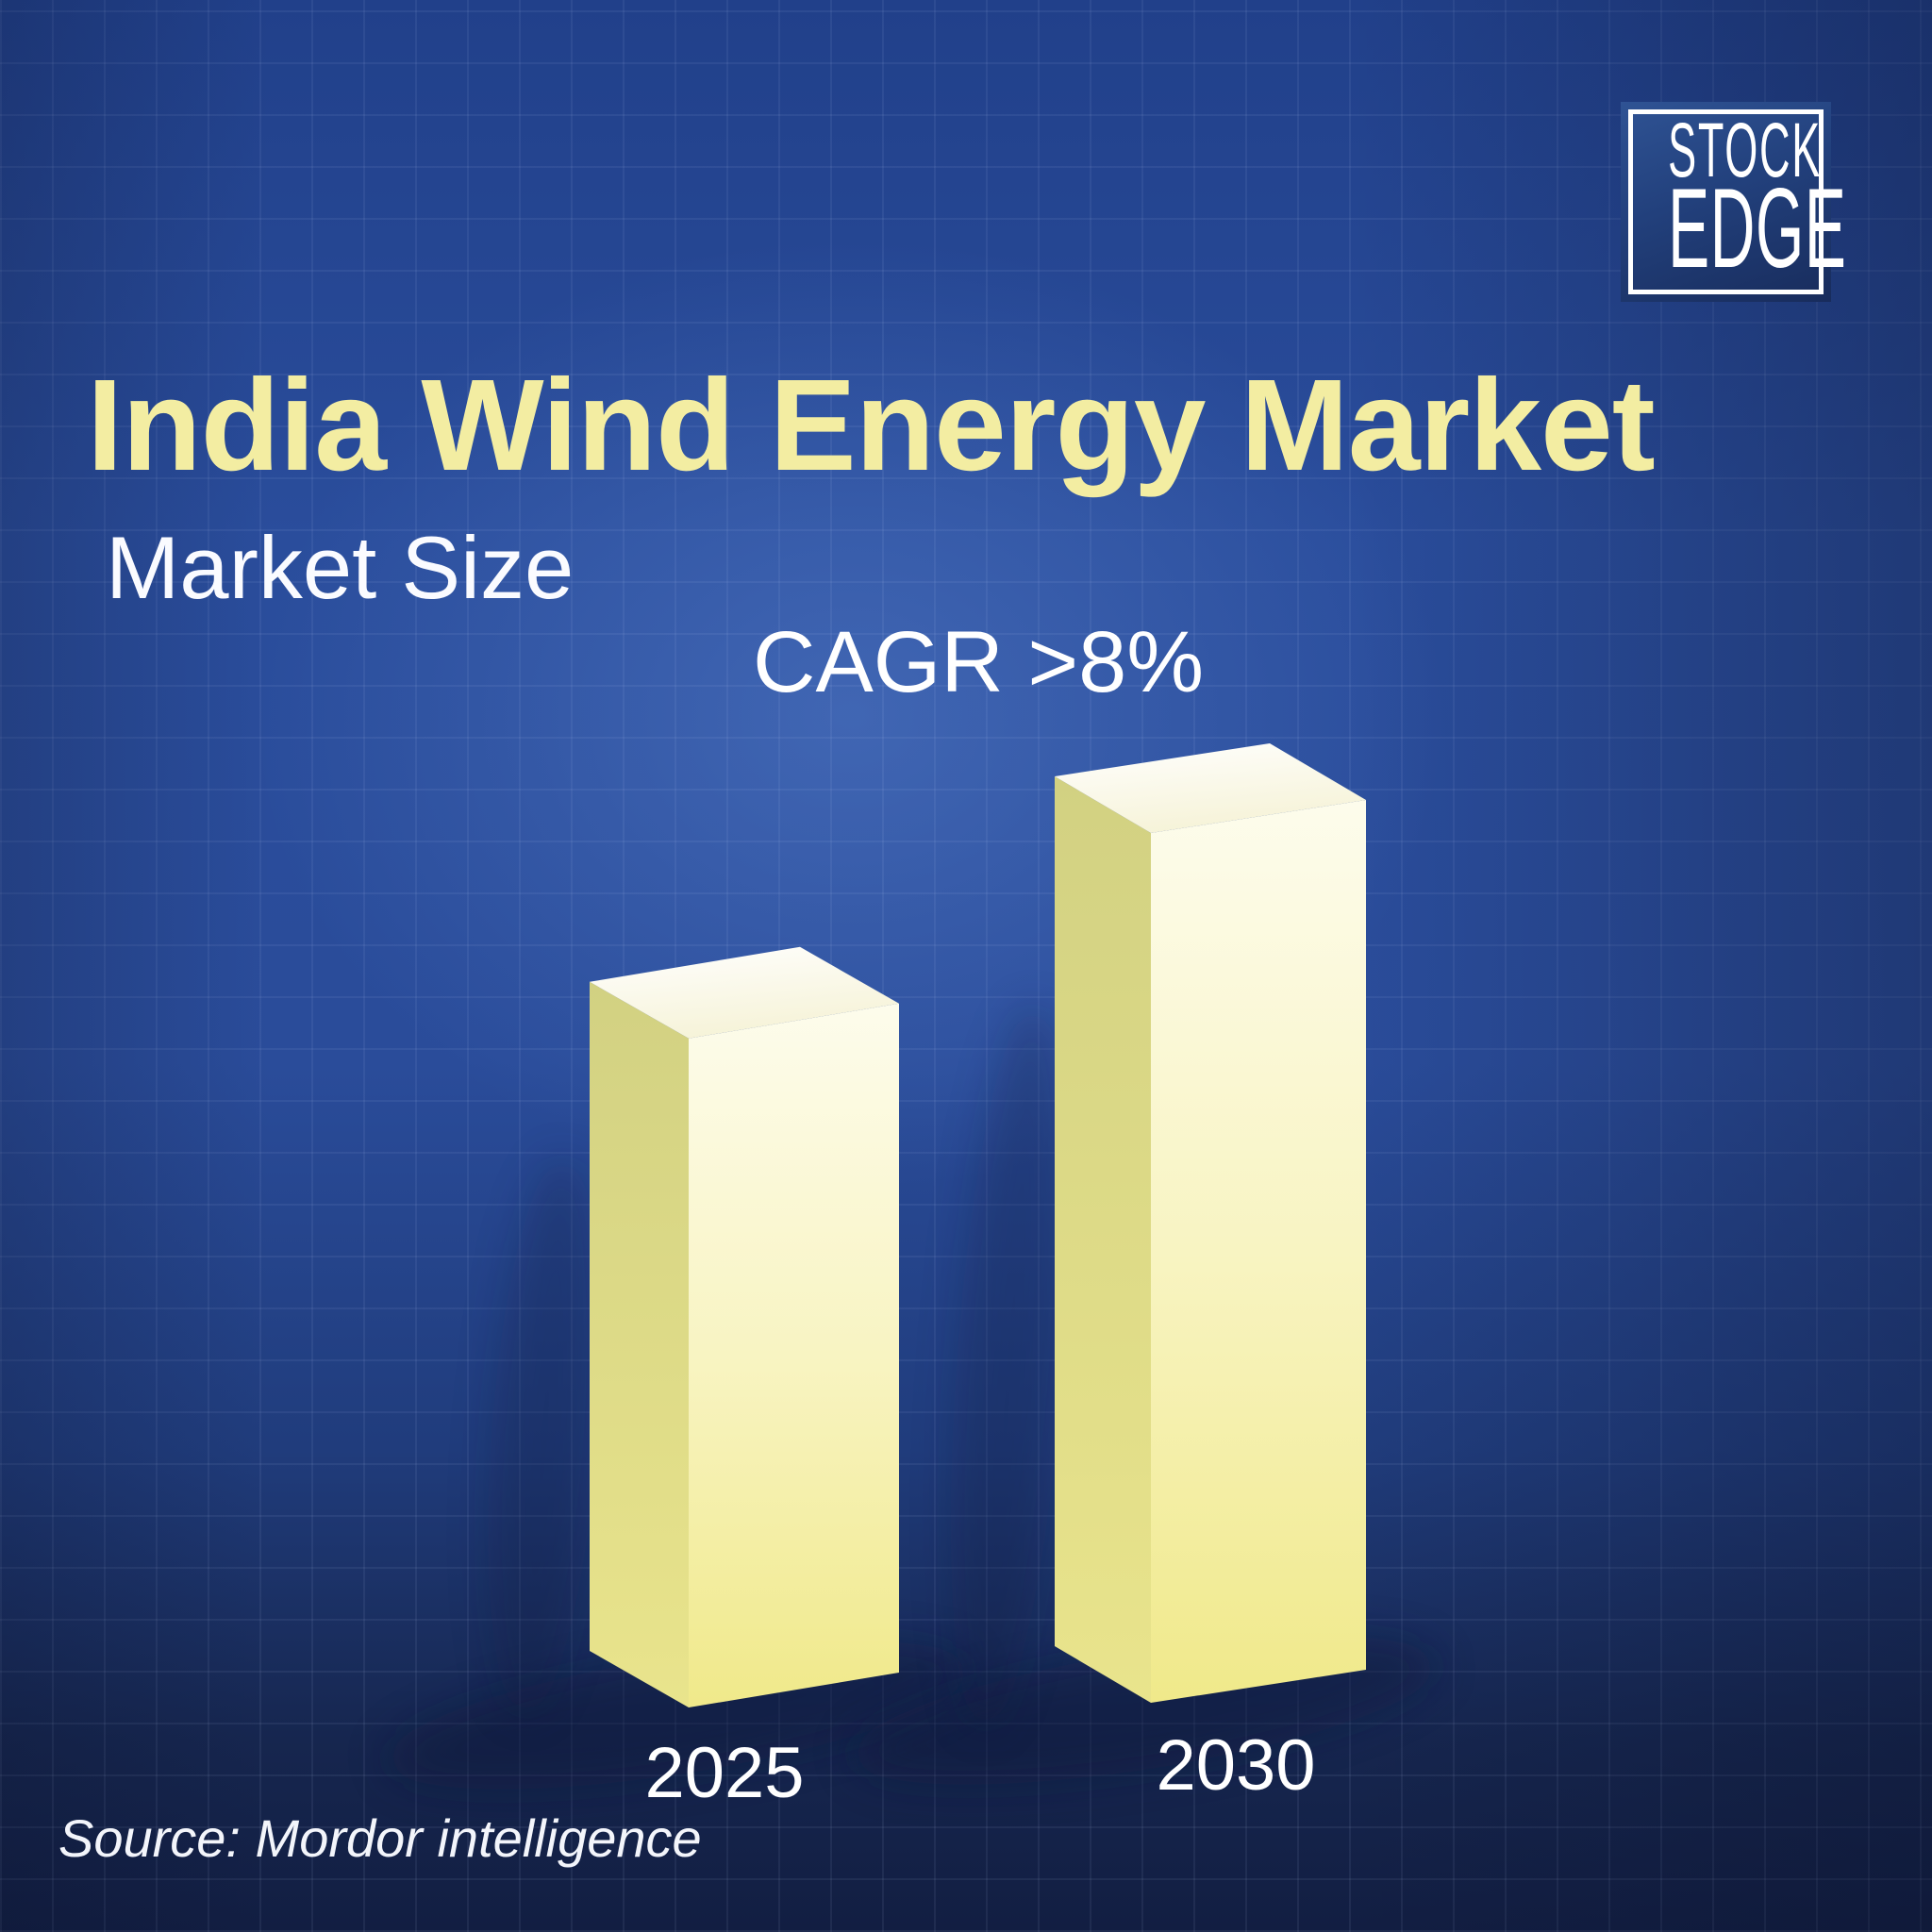  Describe the element at coordinates (1010, 1368) in the screenshot. I see `bar-2030-shadow-side` at that location.